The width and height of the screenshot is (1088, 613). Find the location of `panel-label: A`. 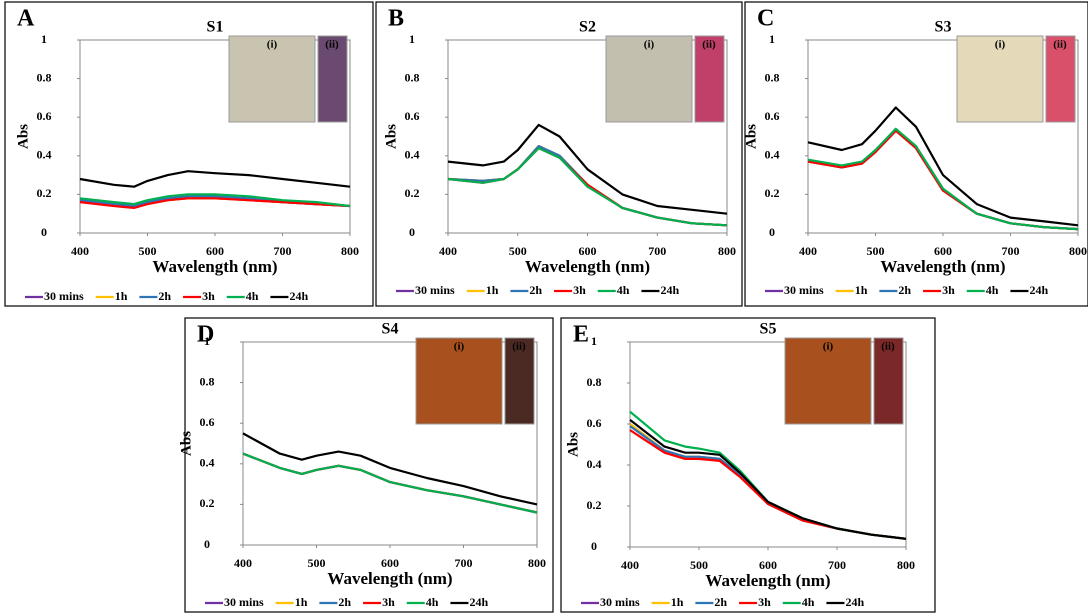

panel-label: A is located at coordinates (26, 19).